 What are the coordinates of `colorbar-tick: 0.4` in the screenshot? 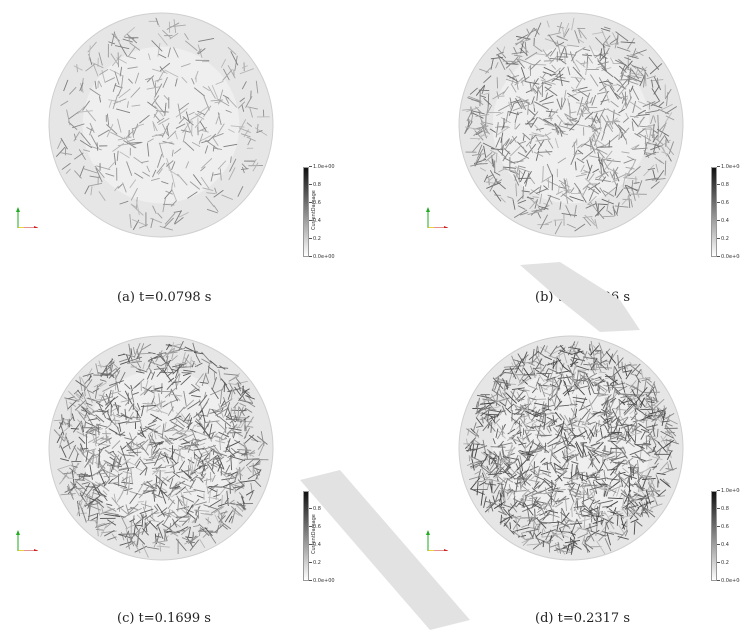 It's located at (723, 545).